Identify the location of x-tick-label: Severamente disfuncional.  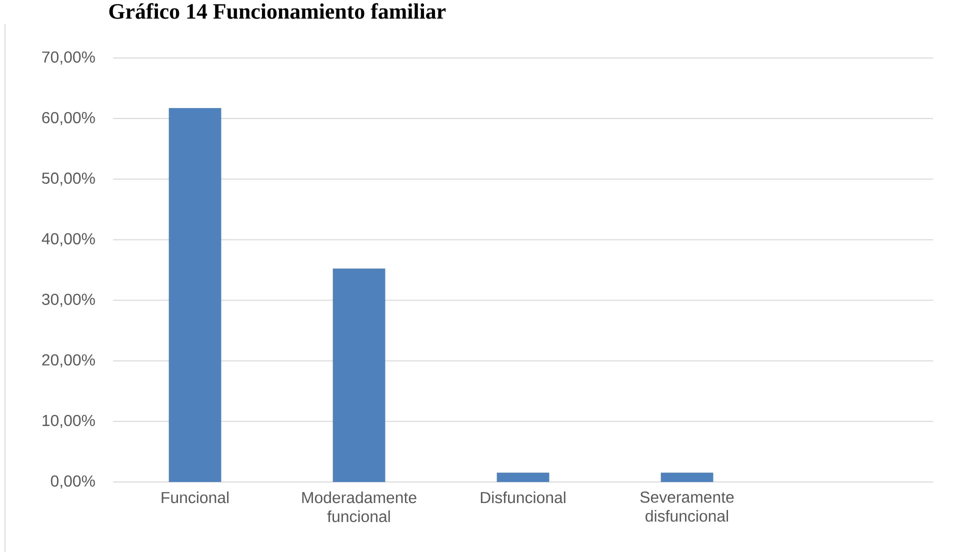
(687, 507).